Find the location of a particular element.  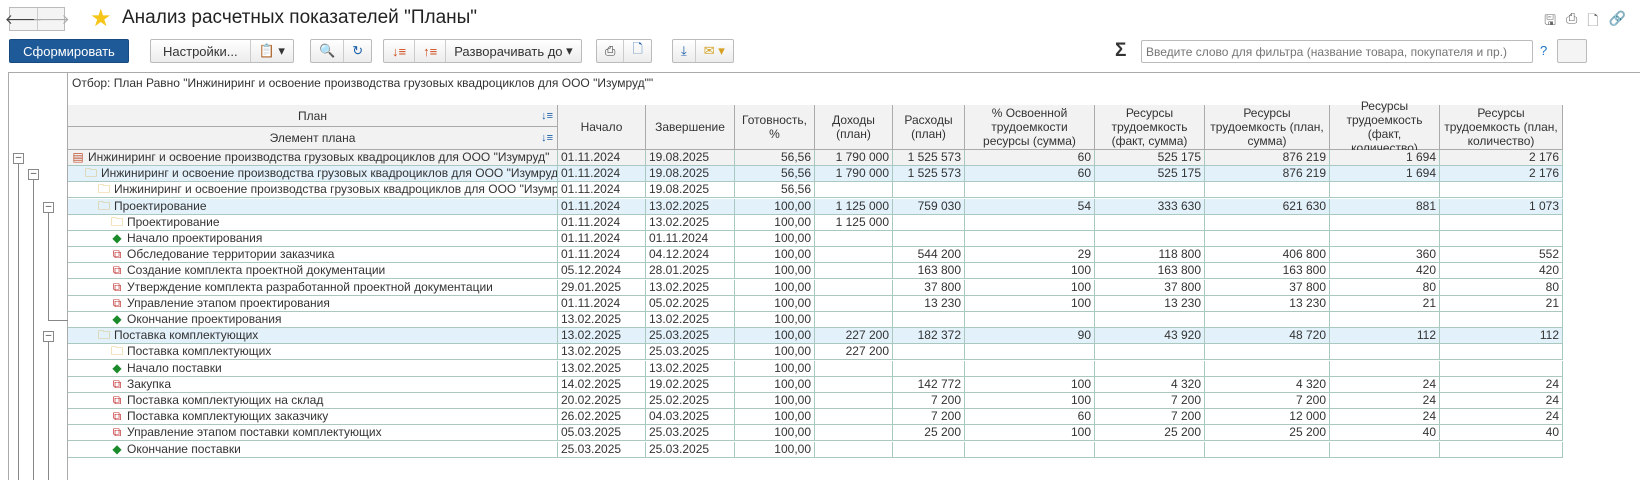

table-row-name: ◆ Окончание проектирования is located at coordinates (313, 320).